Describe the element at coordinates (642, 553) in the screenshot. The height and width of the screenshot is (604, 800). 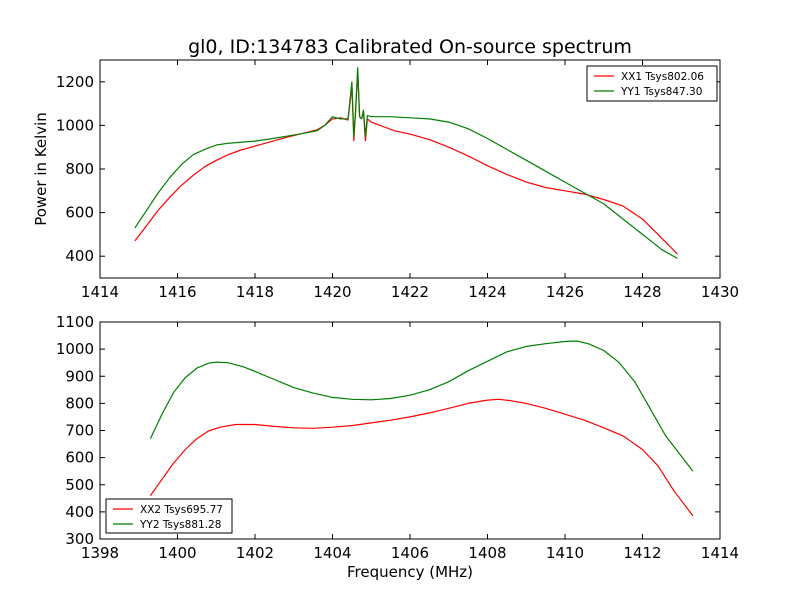
I see `x-tick-label: 1412` at that location.